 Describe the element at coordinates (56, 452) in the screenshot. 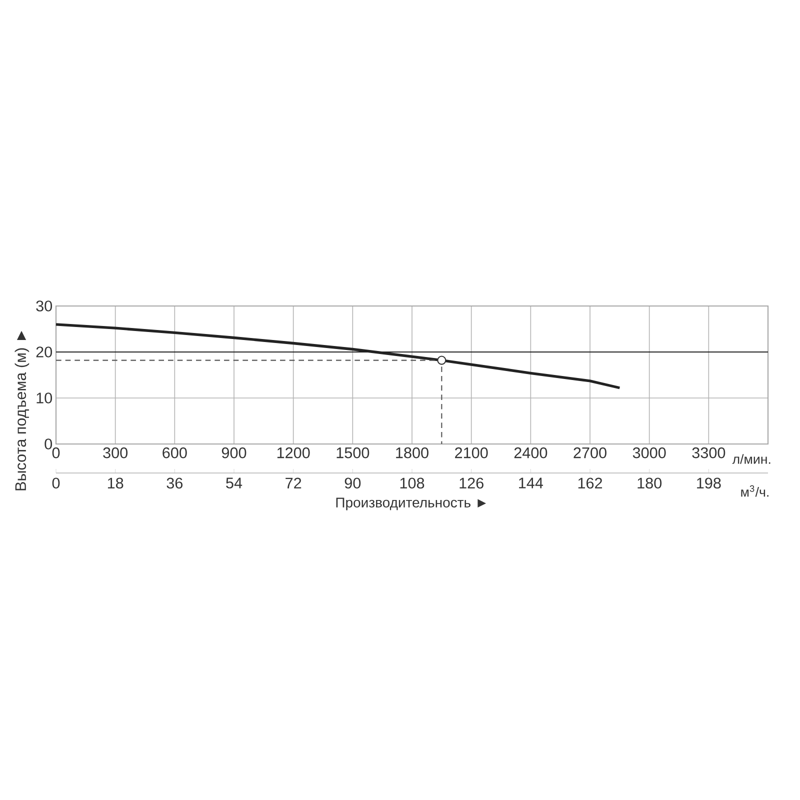

I see `x-tick-label: 0` at that location.